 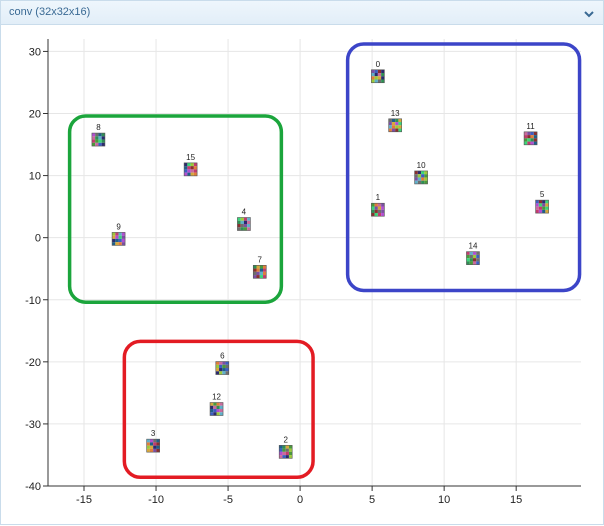 I want to click on y-tick-label: 10, so click(x=35, y=177).